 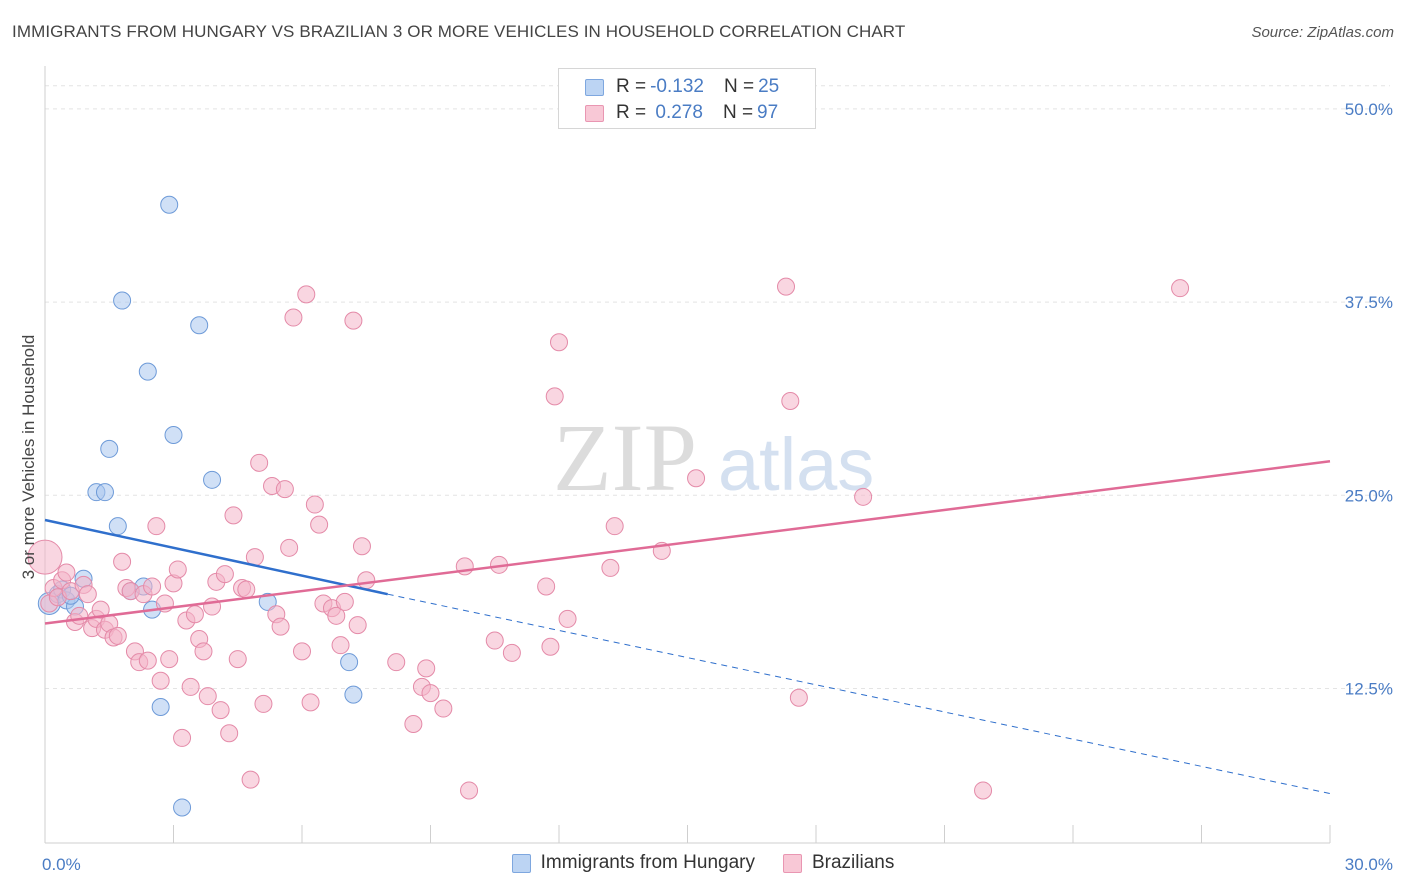 I want to click on series-legend-brazilians: Brazilians, so click(x=838, y=863).